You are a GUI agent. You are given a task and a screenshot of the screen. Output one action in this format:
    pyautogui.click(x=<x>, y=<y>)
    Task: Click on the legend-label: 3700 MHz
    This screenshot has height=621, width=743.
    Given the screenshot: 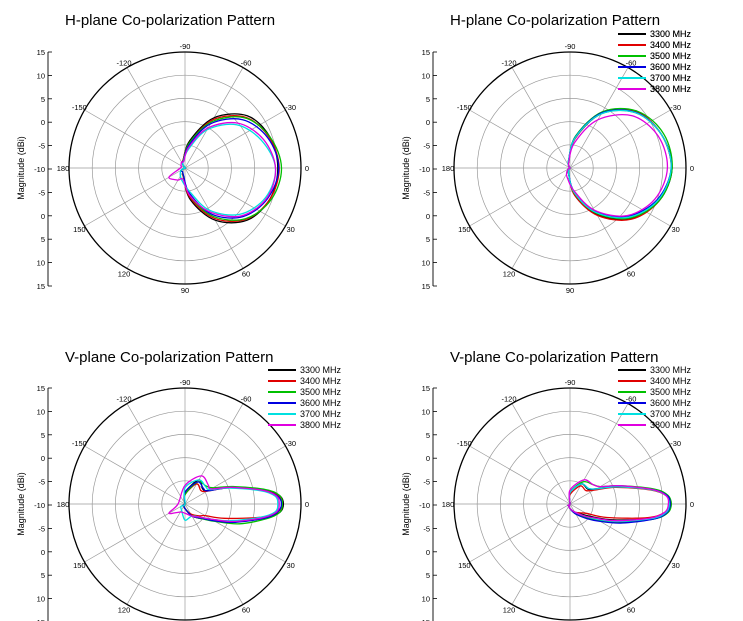 What is the action you would take?
    pyautogui.click(x=671, y=78)
    